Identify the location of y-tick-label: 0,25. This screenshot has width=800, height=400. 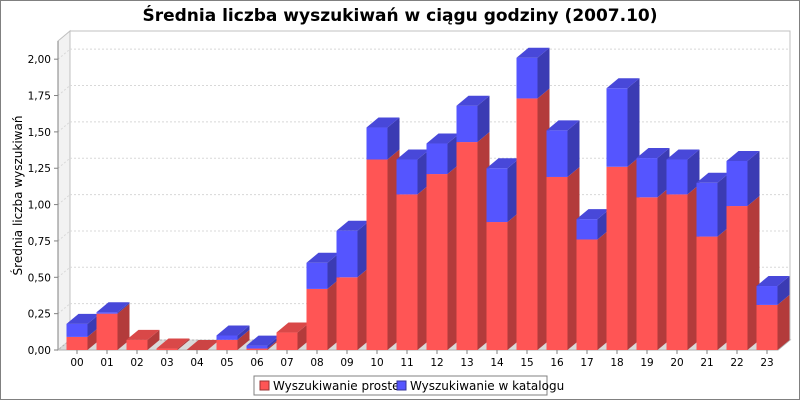
(39, 315).